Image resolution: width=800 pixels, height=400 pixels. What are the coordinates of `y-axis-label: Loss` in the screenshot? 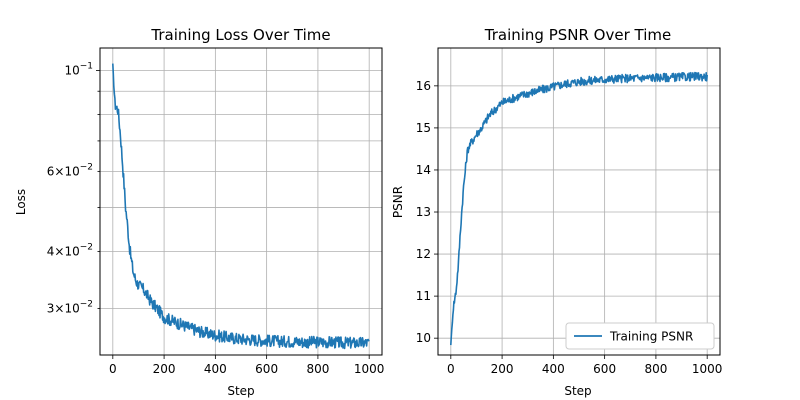 It's located at (21, 202).